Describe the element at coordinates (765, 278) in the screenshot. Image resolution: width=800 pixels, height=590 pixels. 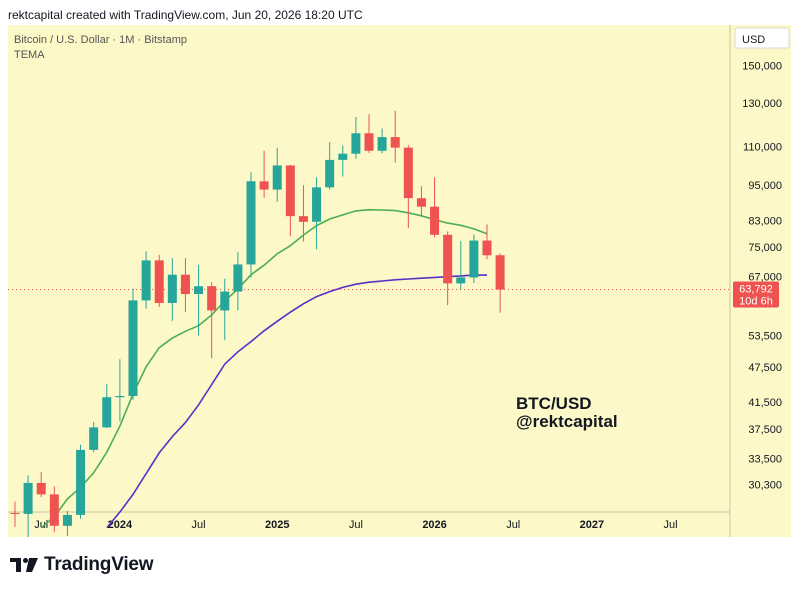
I see `y-tick-label: 67,000` at that location.